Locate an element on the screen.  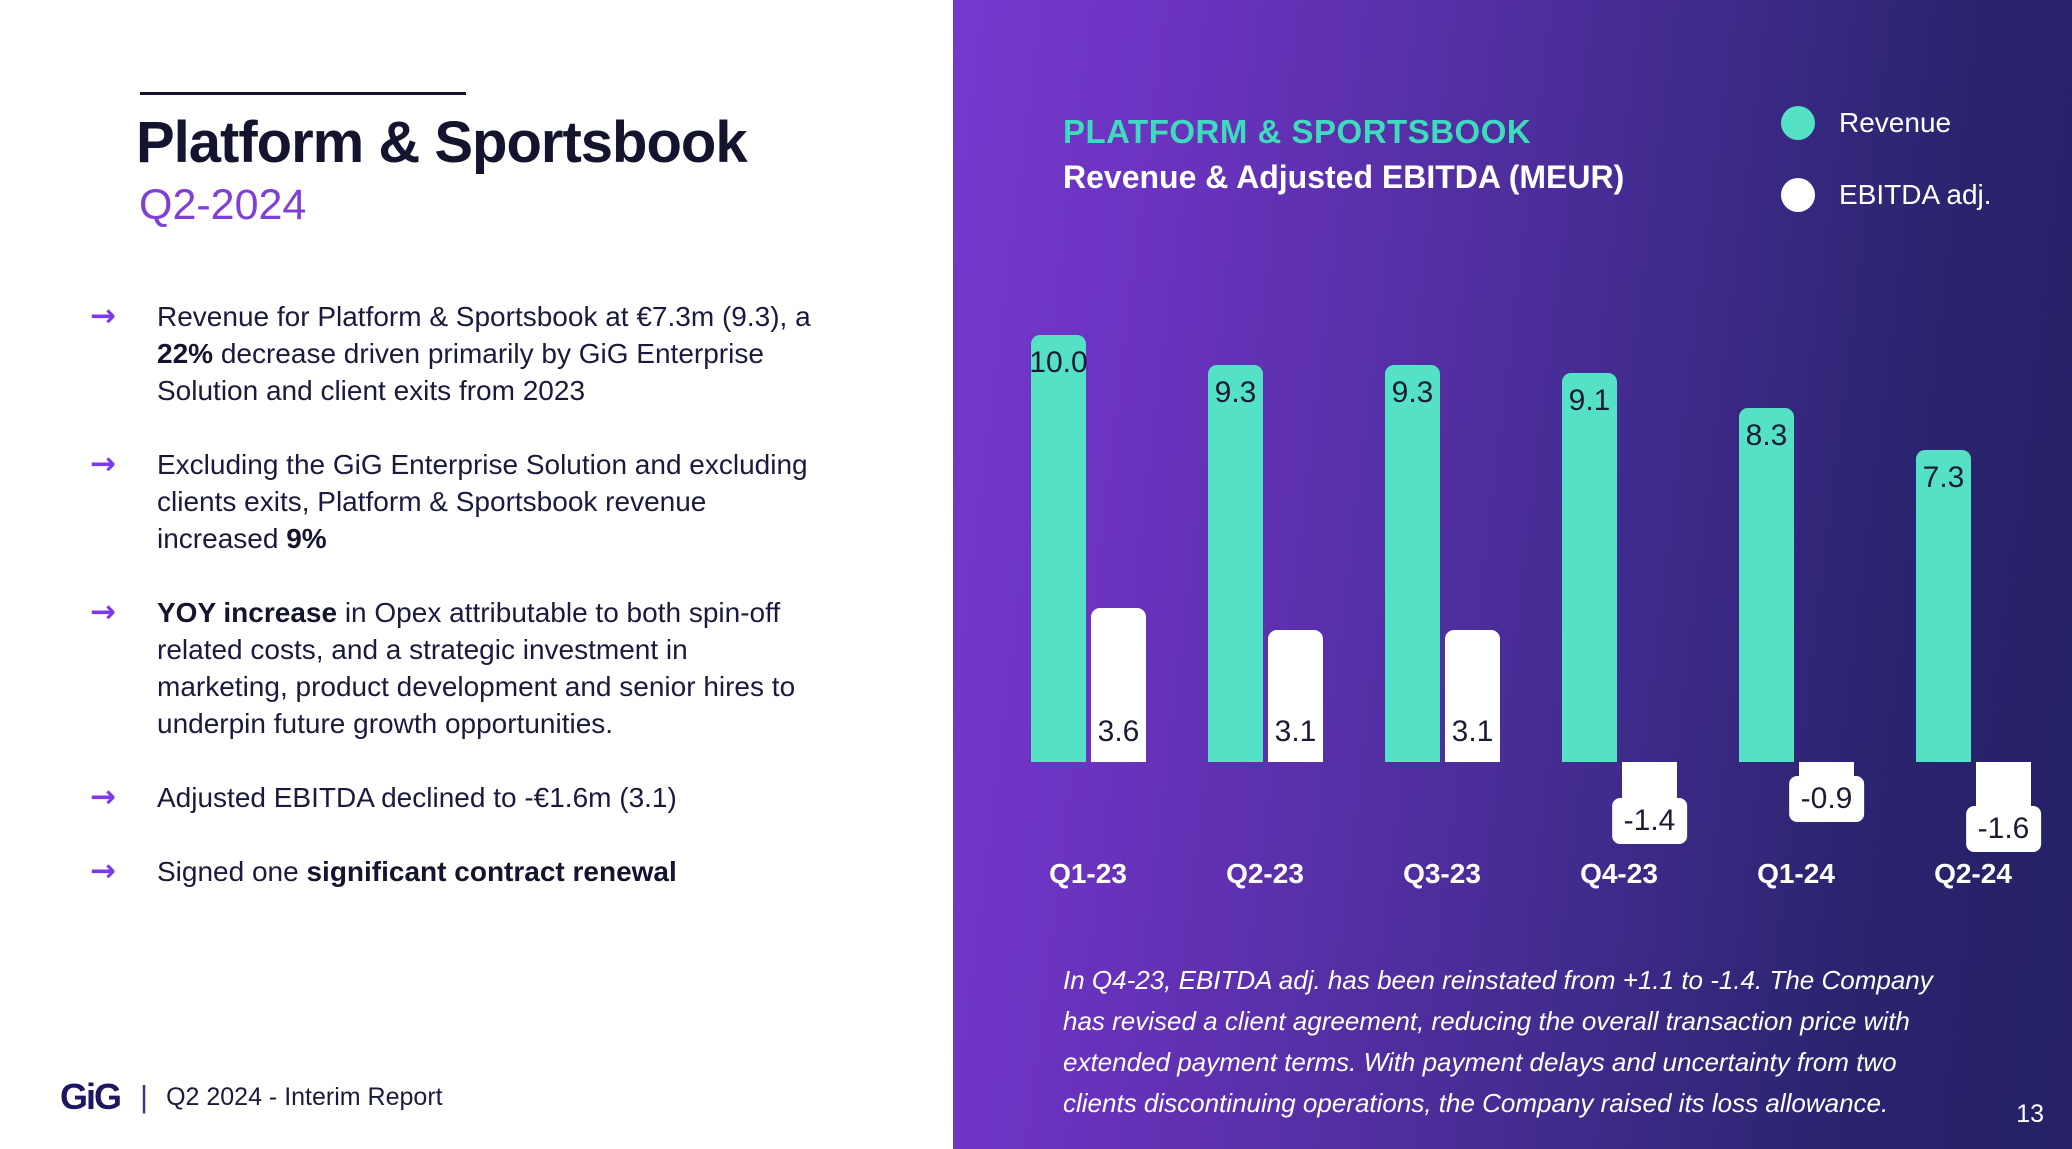
chart-kicker: PLATFORM & SPORTSBOOK is located at coordinates (1297, 131).